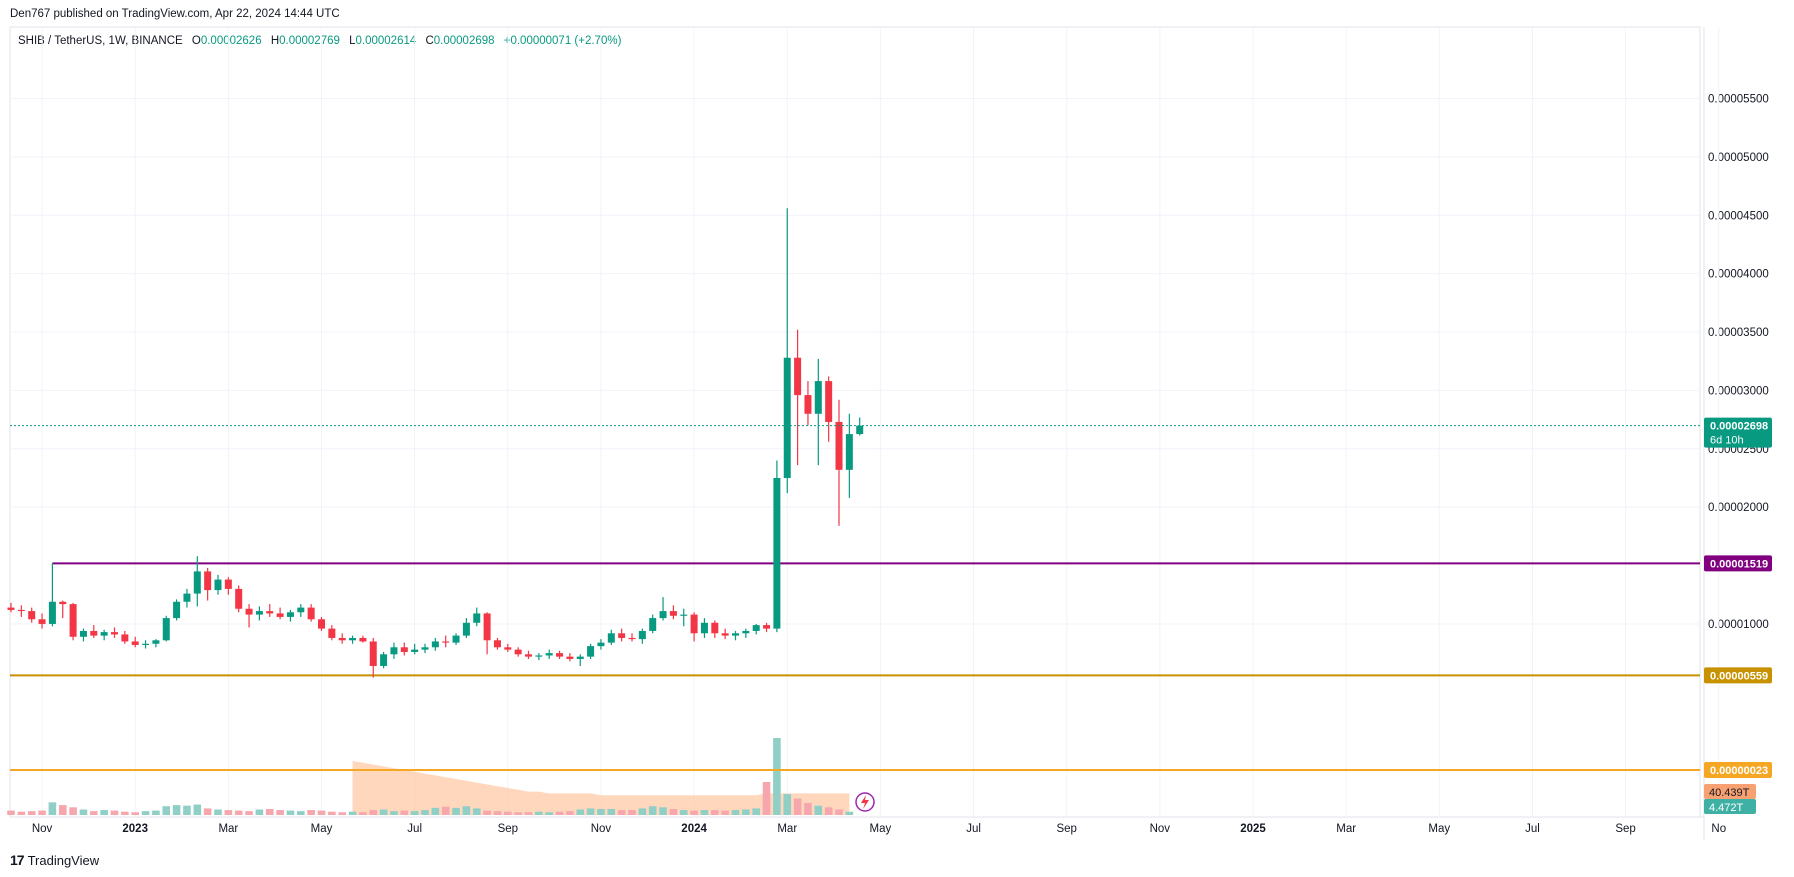 The image size is (1794, 877). What do you see at coordinates (100, 41) in the screenshot?
I see `legend-symbol: SHIB / TetherUS, 1W, BINANCE` at bounding box center [100, 41].